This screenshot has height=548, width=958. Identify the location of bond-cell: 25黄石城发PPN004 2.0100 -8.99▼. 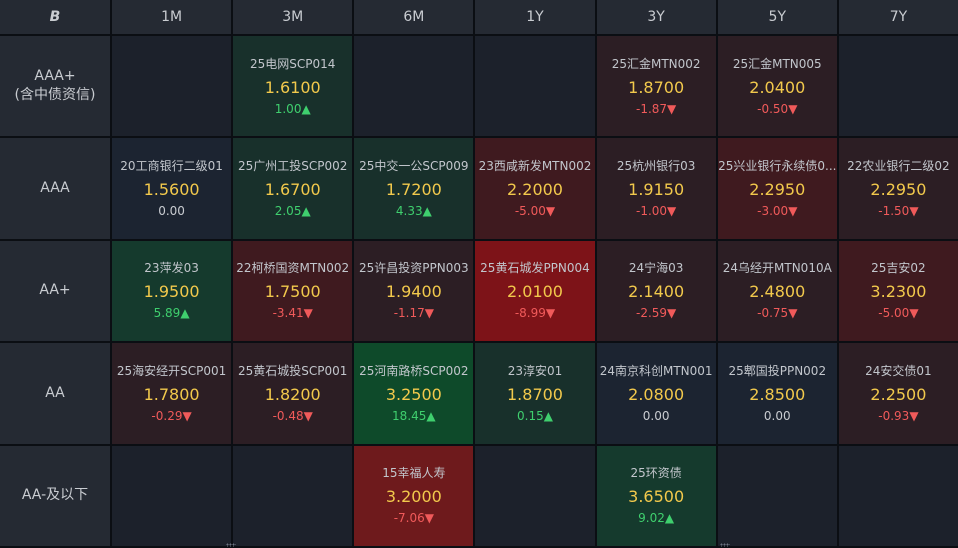
(535, 291).